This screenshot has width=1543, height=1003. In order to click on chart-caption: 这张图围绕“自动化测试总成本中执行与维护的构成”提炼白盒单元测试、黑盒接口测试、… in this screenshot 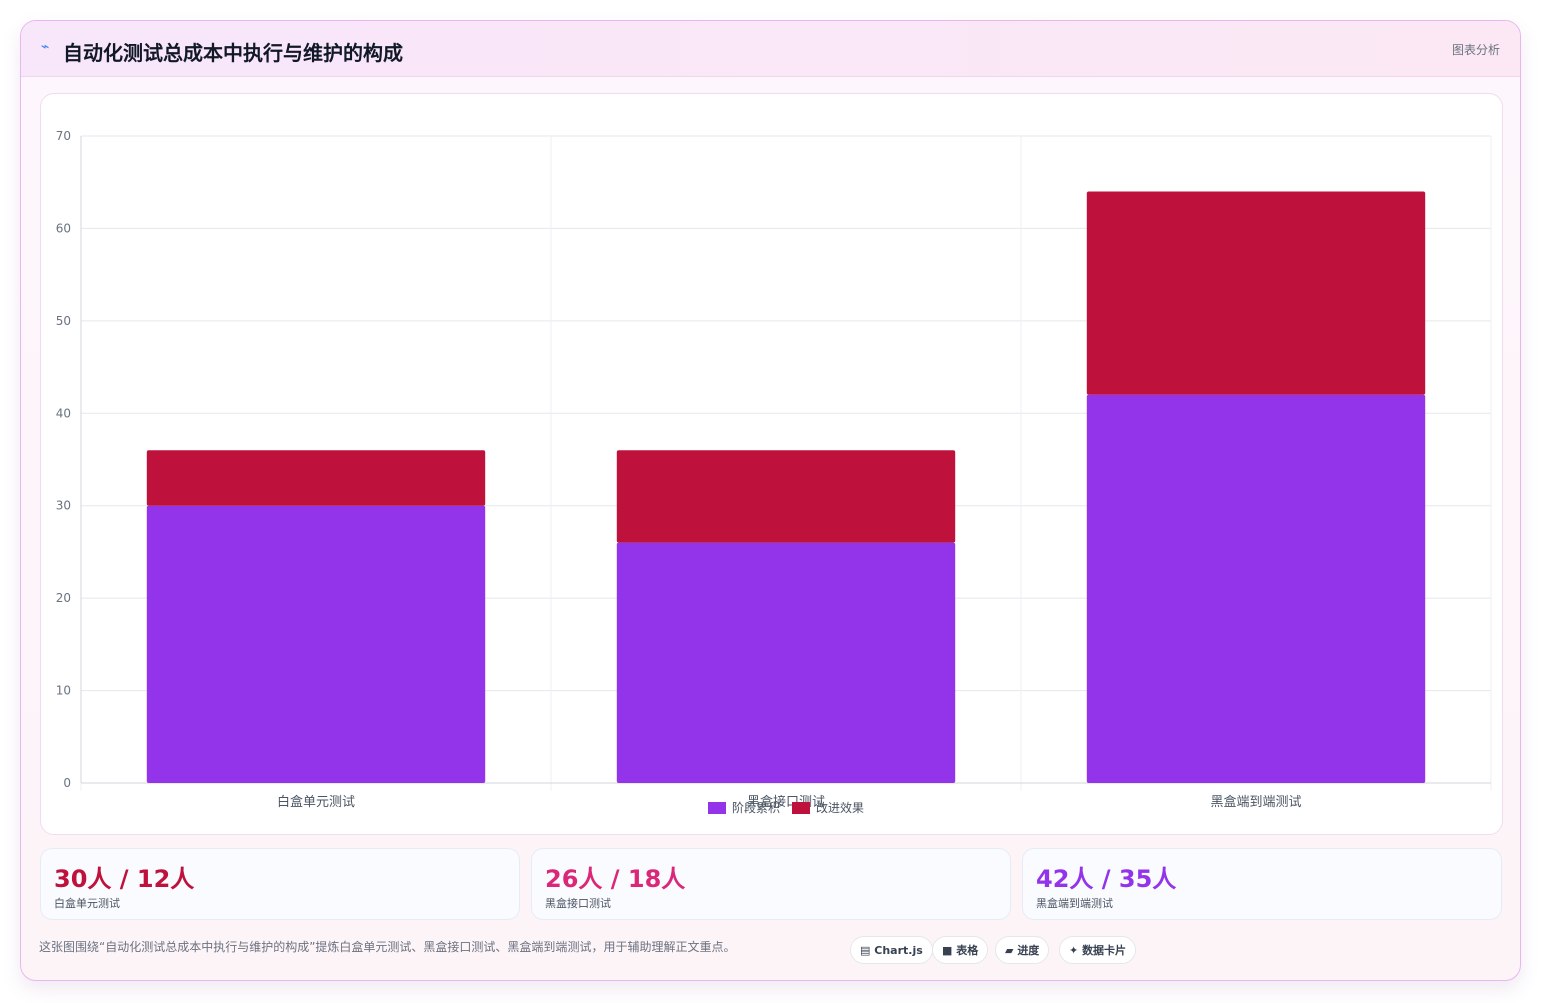, I will do `click(387, 947)`.